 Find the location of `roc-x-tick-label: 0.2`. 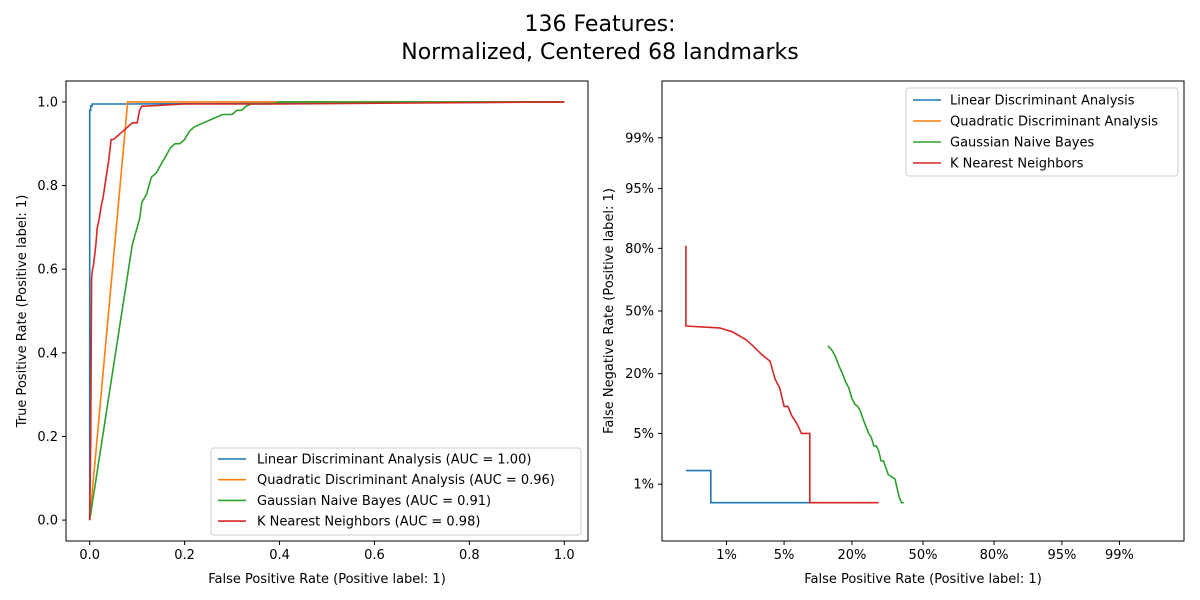

roc-x-tick-label: 0.2 is located at coordinates (184, 555).